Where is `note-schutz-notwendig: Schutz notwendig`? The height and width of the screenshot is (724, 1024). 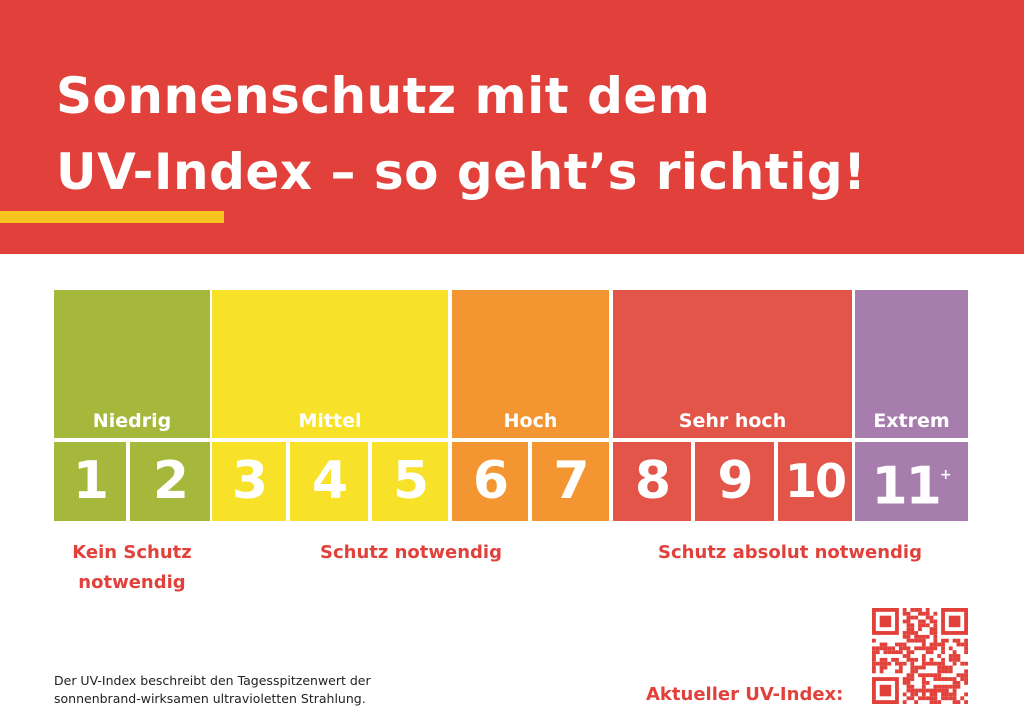
note-schutz-notwendig: Schutz notwendig is located at coordinates (411, 552).